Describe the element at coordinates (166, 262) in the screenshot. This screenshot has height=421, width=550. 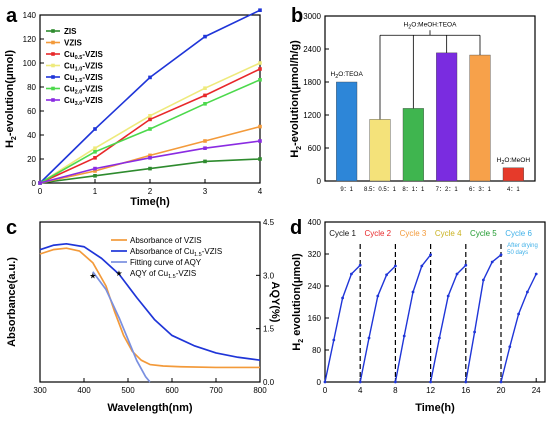
I see `c-legend-label: Fitting curve of AQY` at that location.